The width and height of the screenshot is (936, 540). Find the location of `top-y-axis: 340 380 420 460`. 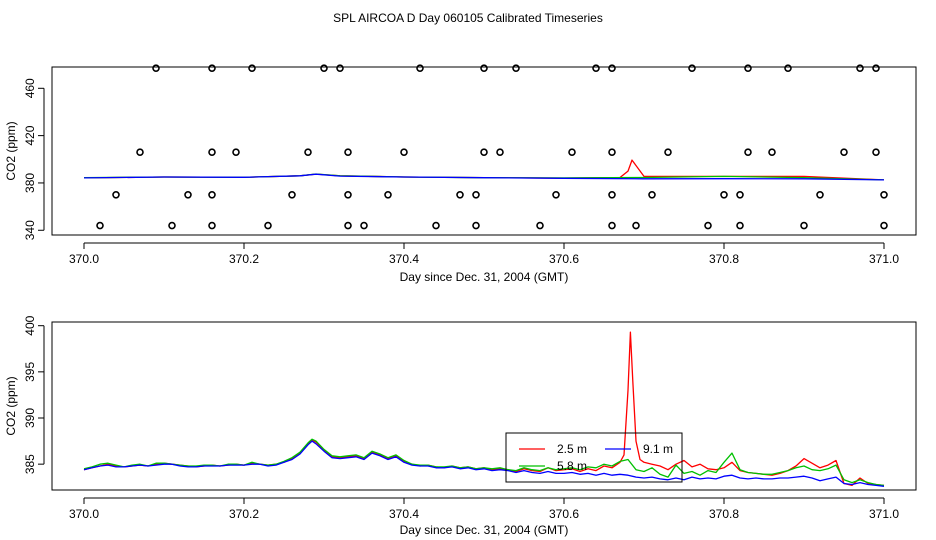

top-y-axis: 340 380 420 460 is located at coordinates (34, 159).